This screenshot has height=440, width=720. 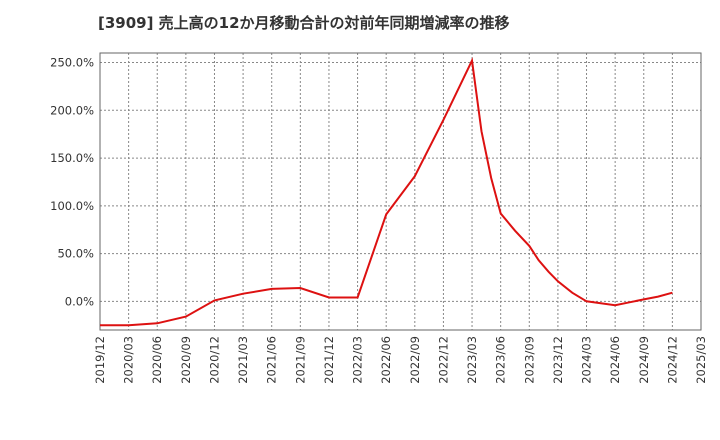 I want to click on x-tick-label: 2020/06, so click(x=157, y=360).